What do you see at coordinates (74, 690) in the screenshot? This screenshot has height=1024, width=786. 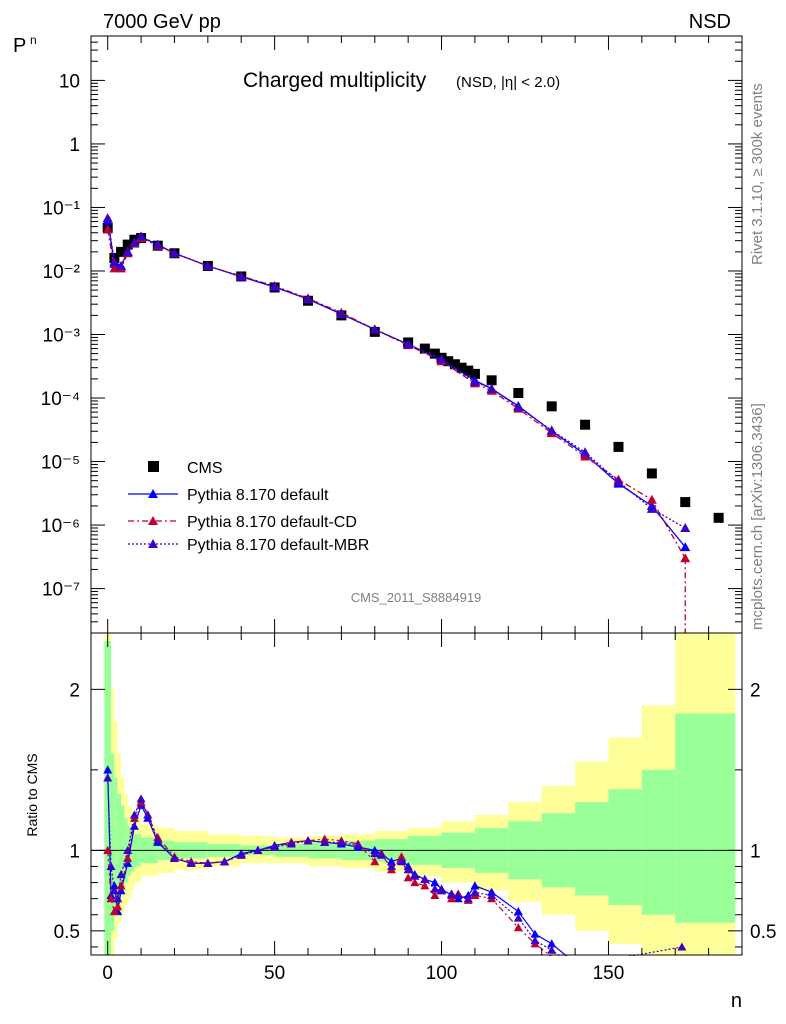 I see `ratio-y-tick-label: 2` at bounding box center [74, 690].